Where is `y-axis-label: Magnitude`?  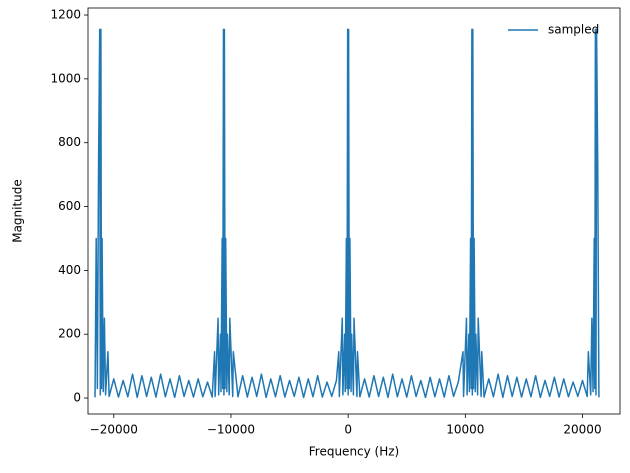
y-axis-label: Magnitude is located at coordinates (18, 211).